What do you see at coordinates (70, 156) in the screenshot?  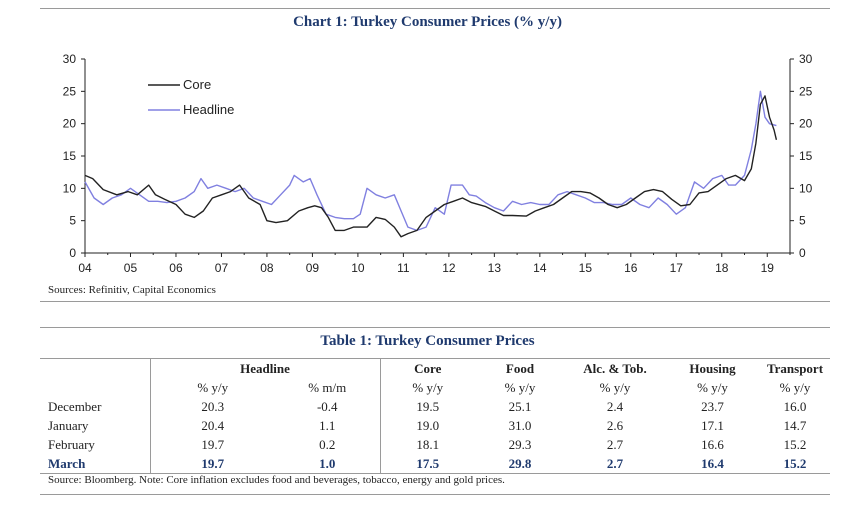 I see `y-tick-label-left: 15` at bounding box center [70, 156].